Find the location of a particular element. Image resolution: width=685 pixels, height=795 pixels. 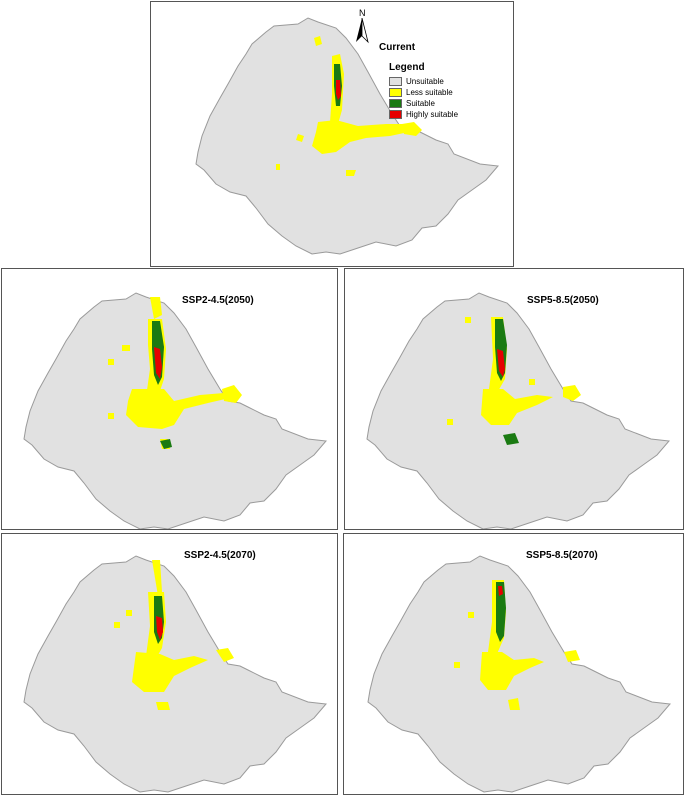

ethiopia-map-ssp585-2070 is located at coordinates (519, 674).